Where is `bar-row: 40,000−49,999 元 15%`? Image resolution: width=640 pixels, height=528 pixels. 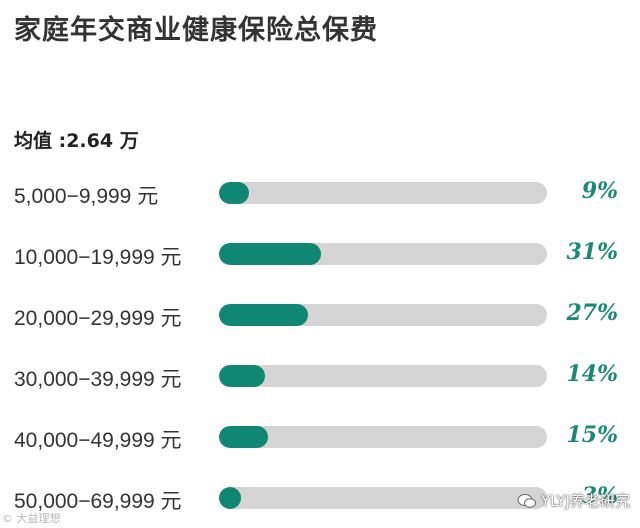 bar-row: 40,000−49,999 元 15% is located at coordinates (320, 441).